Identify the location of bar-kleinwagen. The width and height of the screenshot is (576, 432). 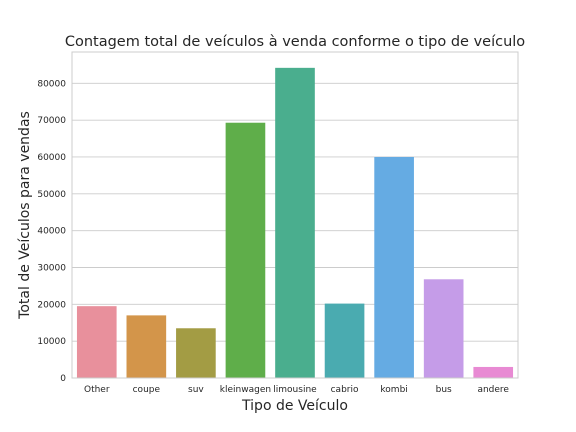
(245, 250).